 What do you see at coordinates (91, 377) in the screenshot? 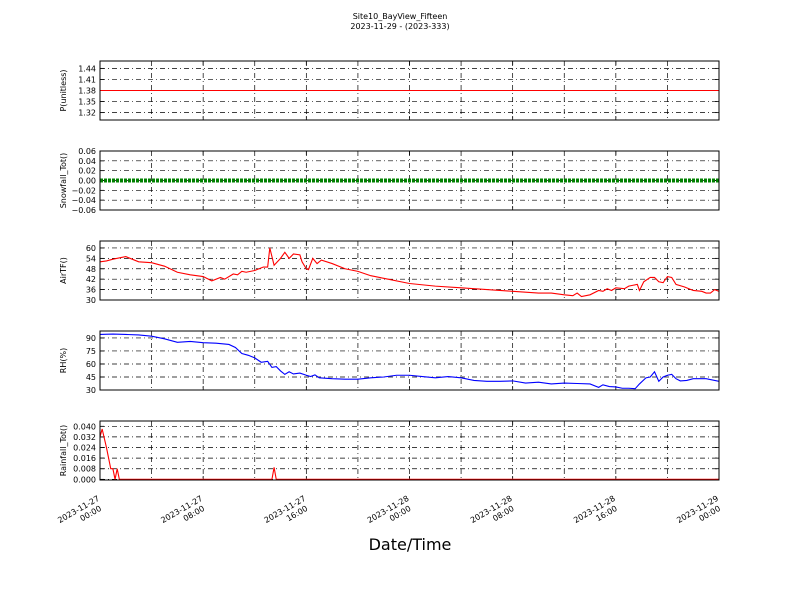
I see `y-tick-label: 45` at bounding box center [91, 377].